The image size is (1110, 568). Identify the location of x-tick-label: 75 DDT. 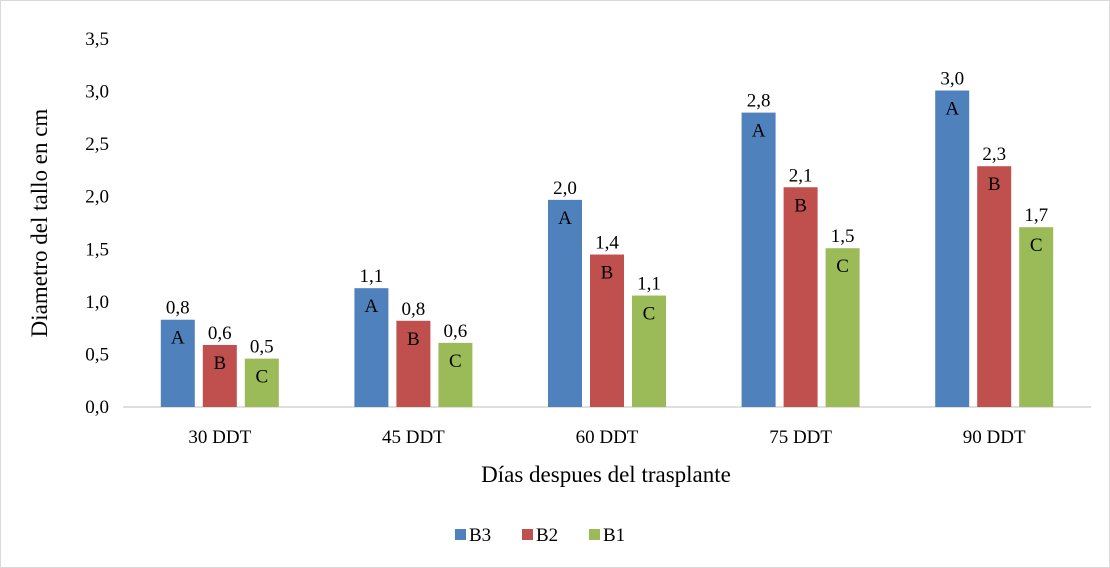
(800, 437).